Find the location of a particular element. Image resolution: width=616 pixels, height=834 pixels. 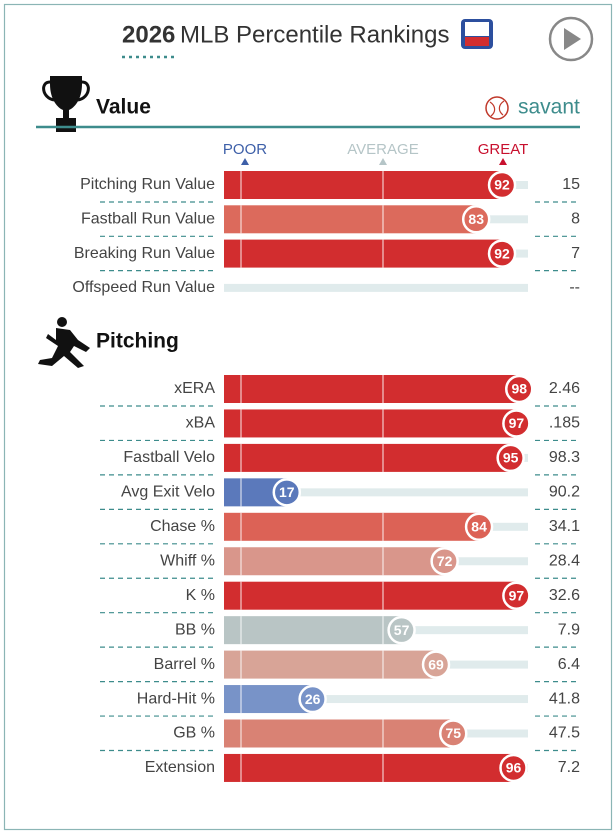

row-label: Offspeed Run Value is located at coordinates (143, 287).